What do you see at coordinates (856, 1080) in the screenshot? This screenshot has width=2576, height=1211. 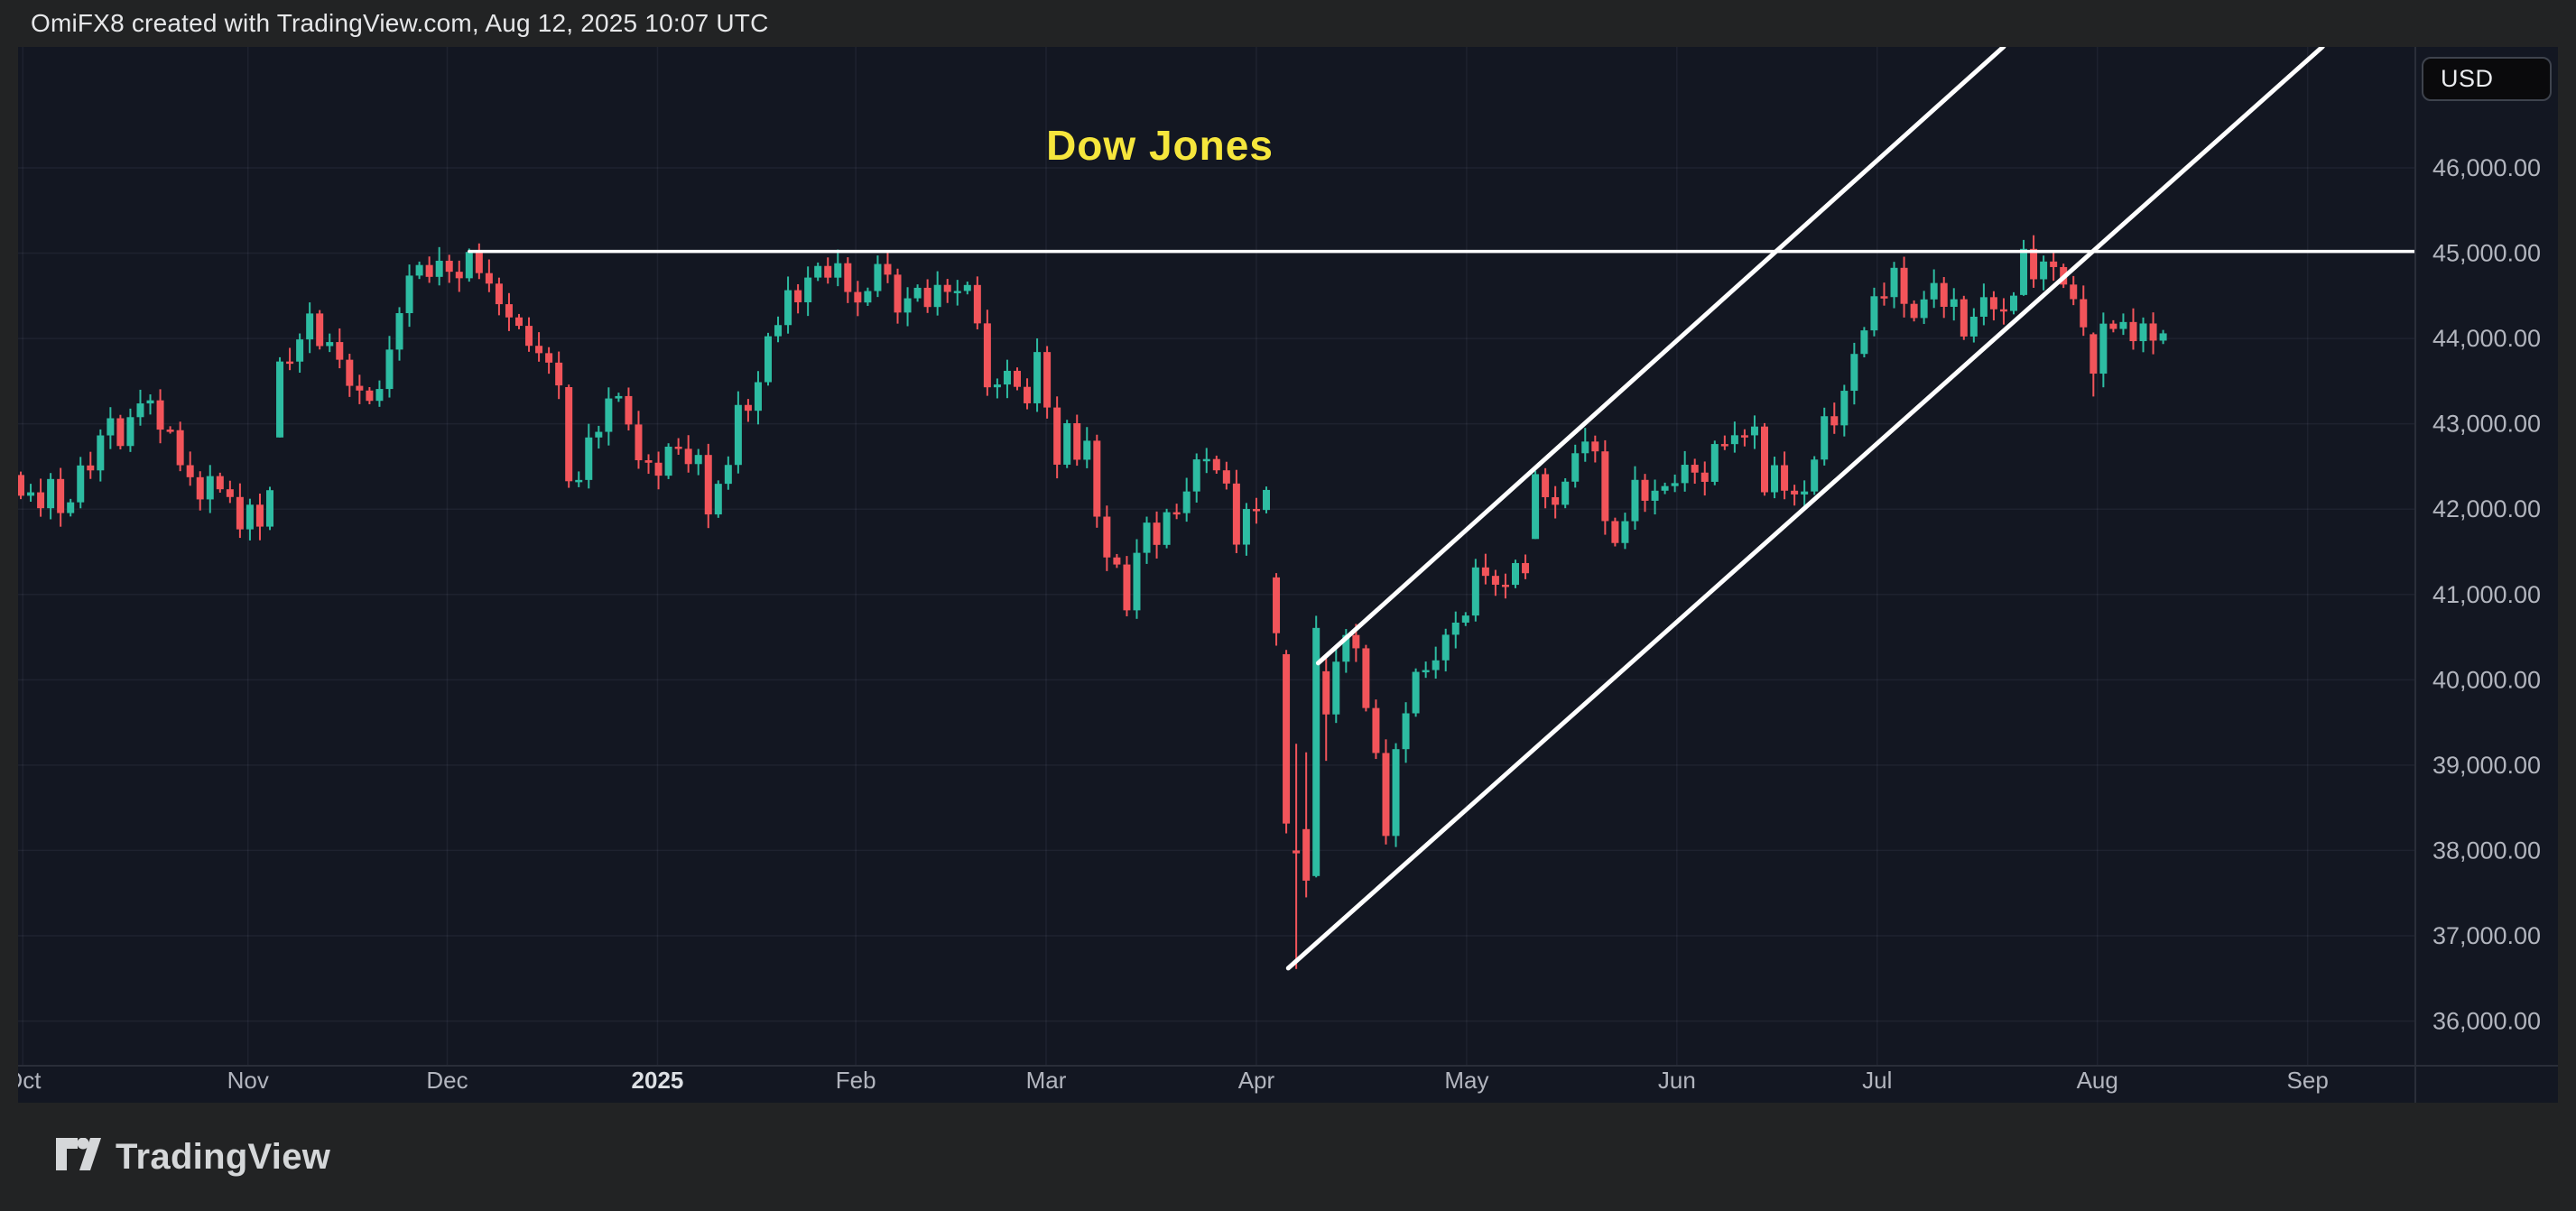 I see `time-axis-label: Feb` at bounding box center [856, 1080].